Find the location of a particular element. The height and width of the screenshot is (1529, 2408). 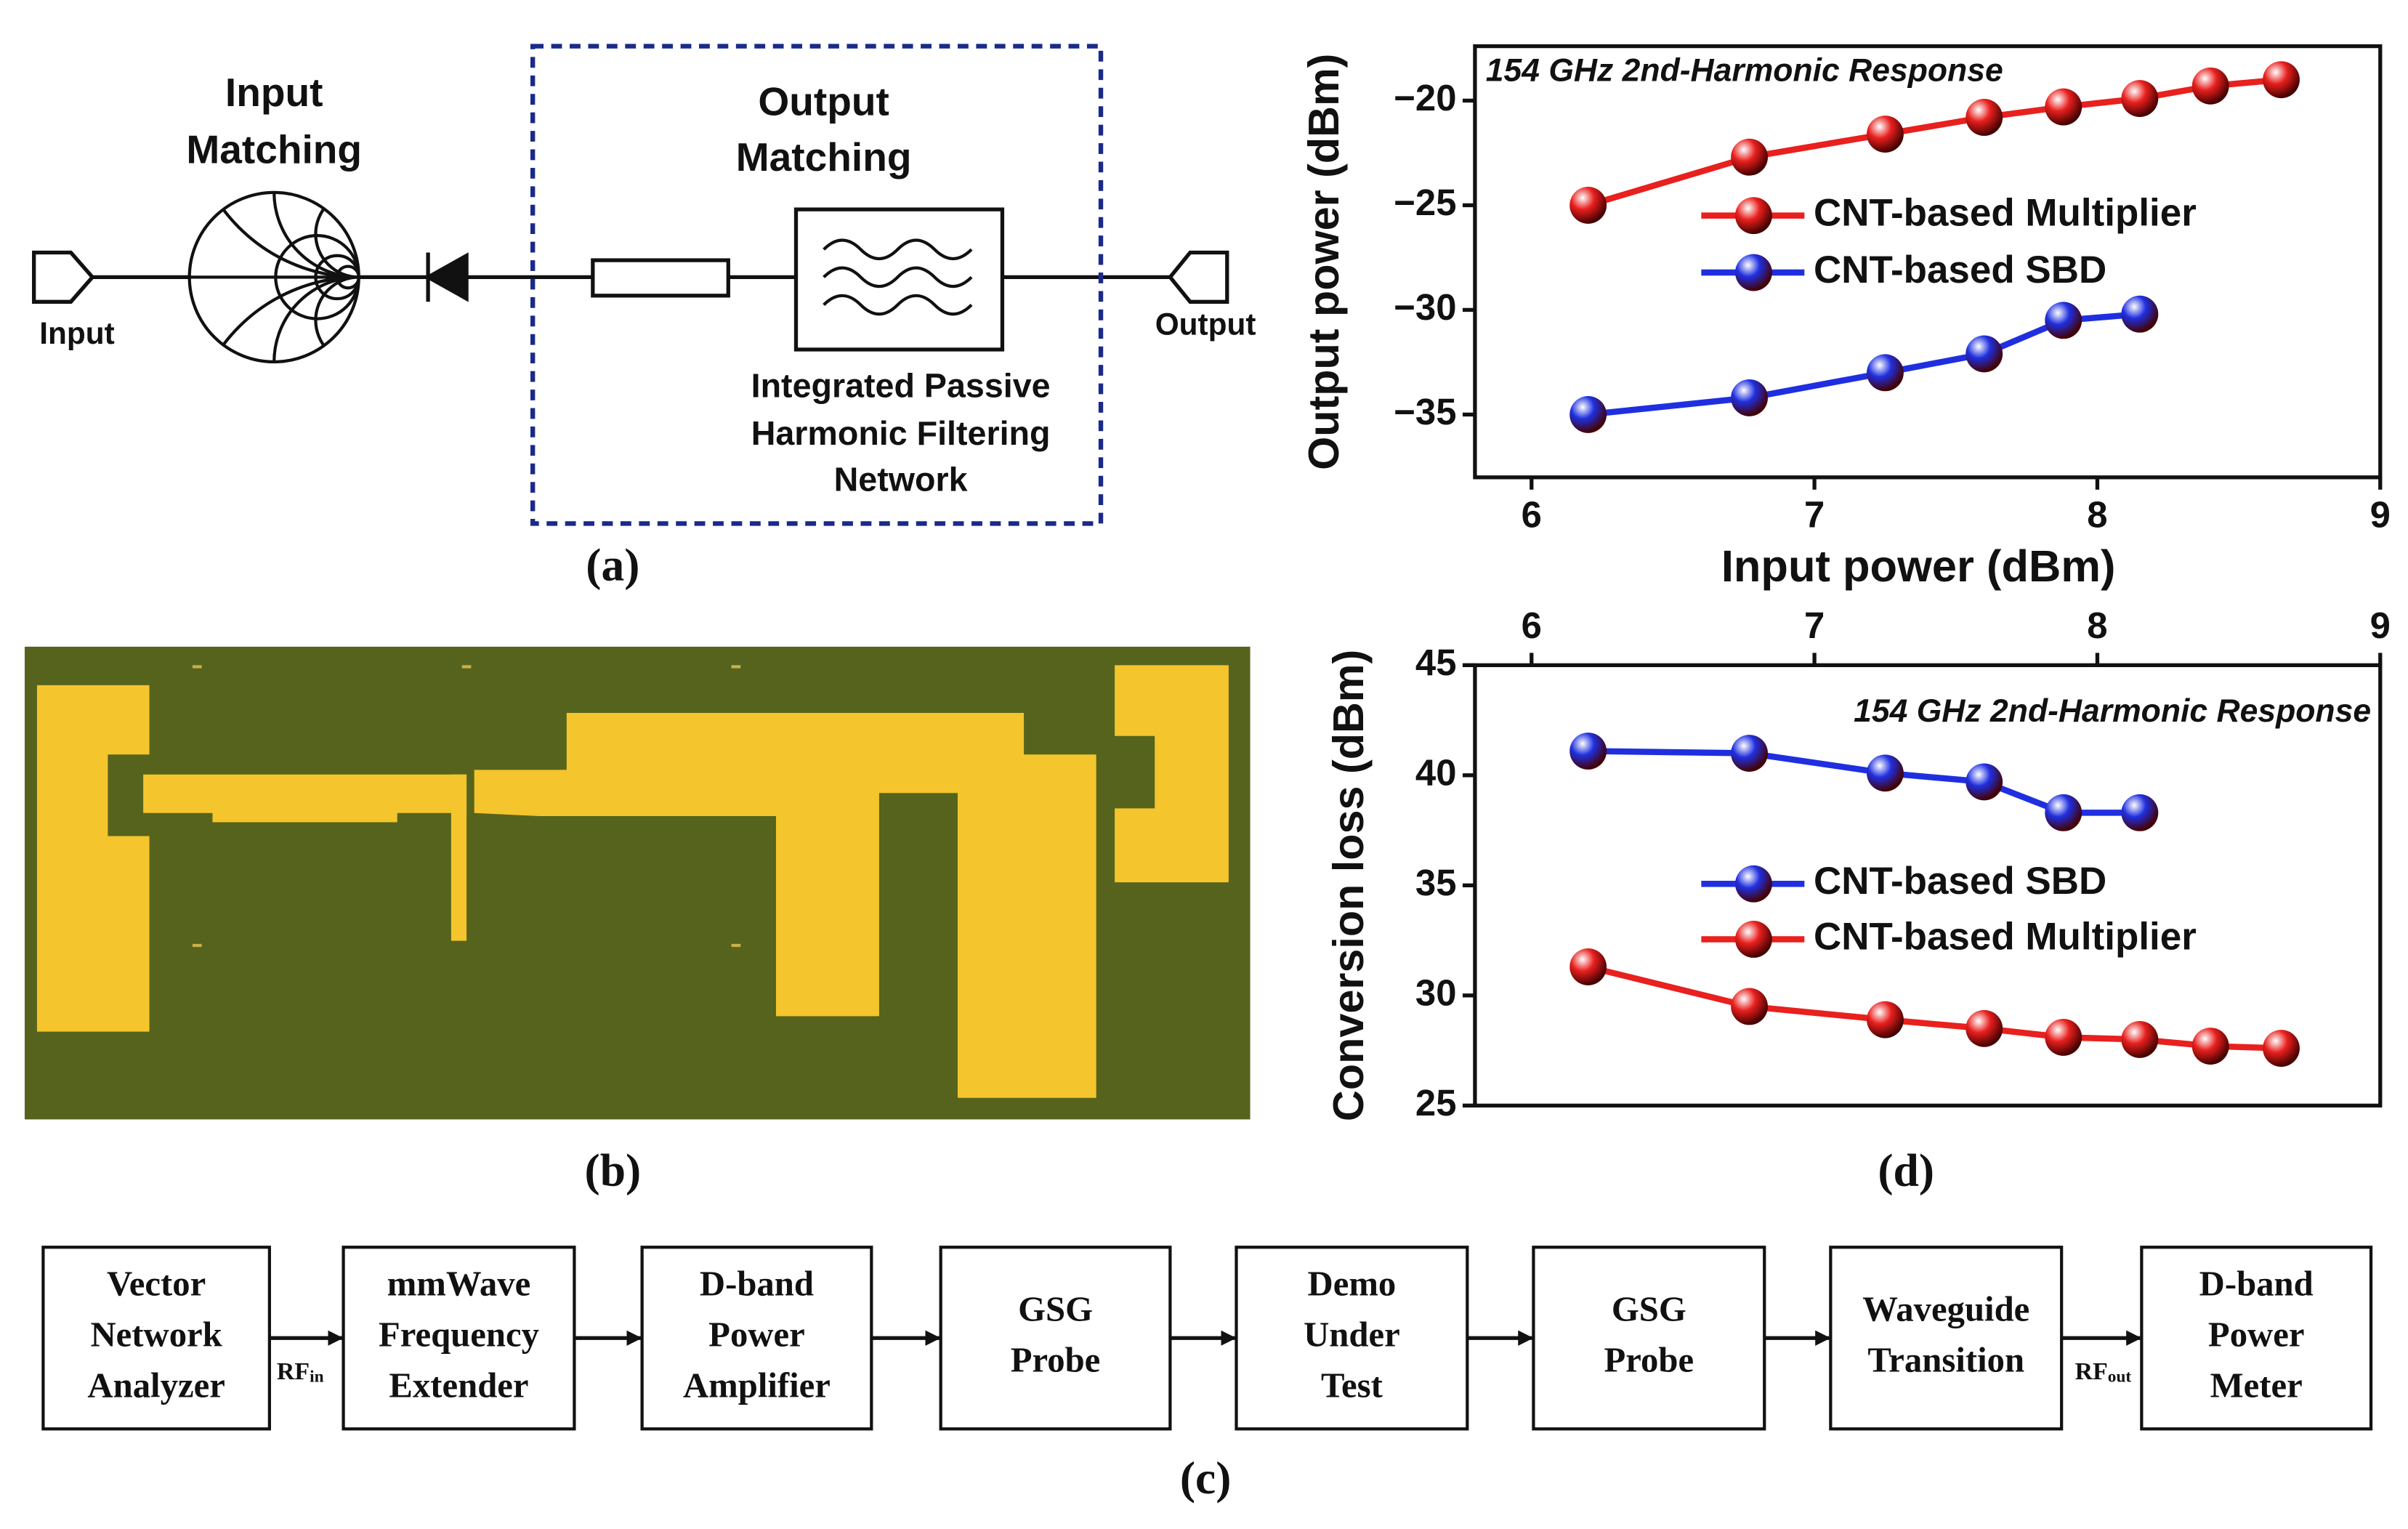

rf-sub: out is located at coordinates (2120, 1377).